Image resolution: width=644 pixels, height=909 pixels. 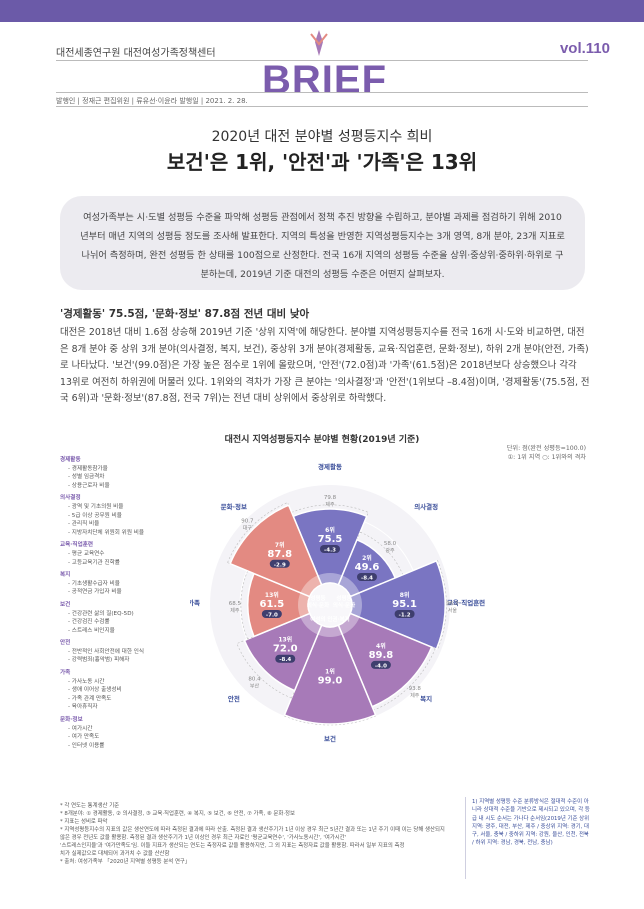 What do you see at coordinates (272, 604) in the screenshot?
I see `value-label: 61.5` at bounding box center [272, 604].